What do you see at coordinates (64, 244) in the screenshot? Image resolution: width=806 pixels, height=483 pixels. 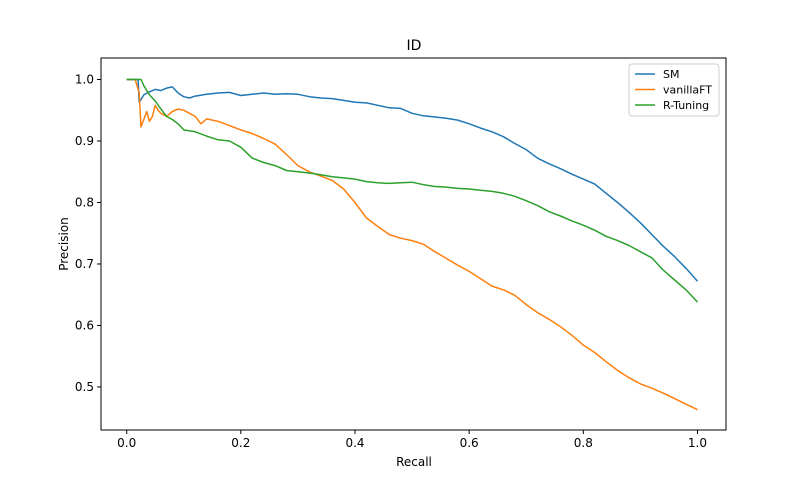 I see `y-axis-title: Precision` at bounding box center [64, 244].